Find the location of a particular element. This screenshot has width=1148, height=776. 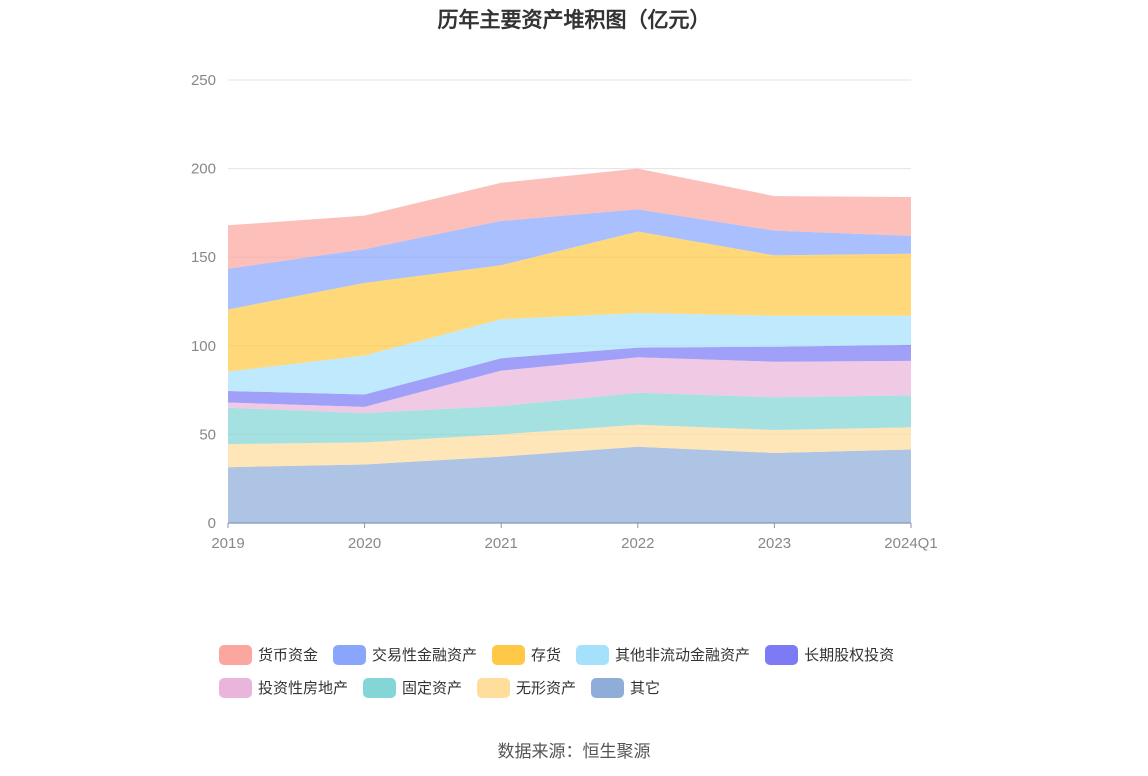

legend-label: 其他非流动金融资产 is located at coordinates (683, 655).